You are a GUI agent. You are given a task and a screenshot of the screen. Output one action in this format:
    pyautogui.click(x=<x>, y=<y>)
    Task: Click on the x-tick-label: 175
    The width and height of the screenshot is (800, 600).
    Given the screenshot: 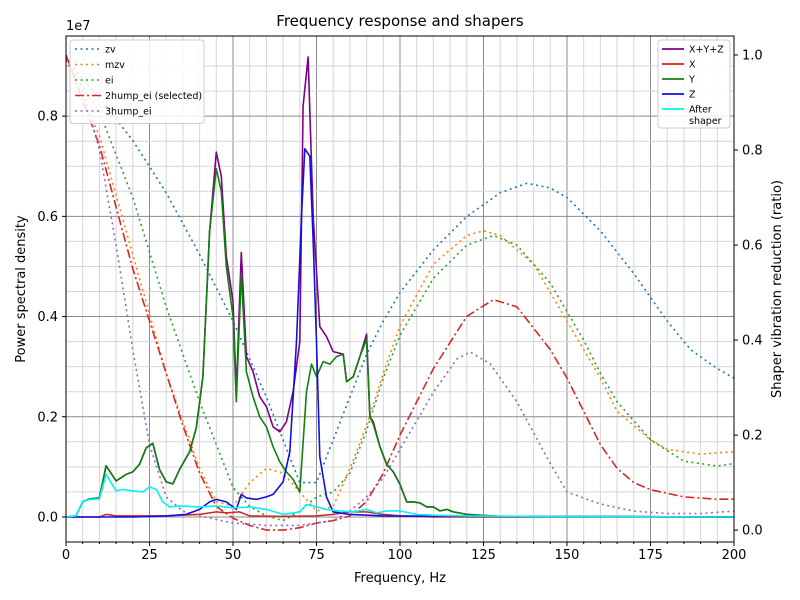 What is the action you would take?
    pyautogui.click(x=650, y=555)
    